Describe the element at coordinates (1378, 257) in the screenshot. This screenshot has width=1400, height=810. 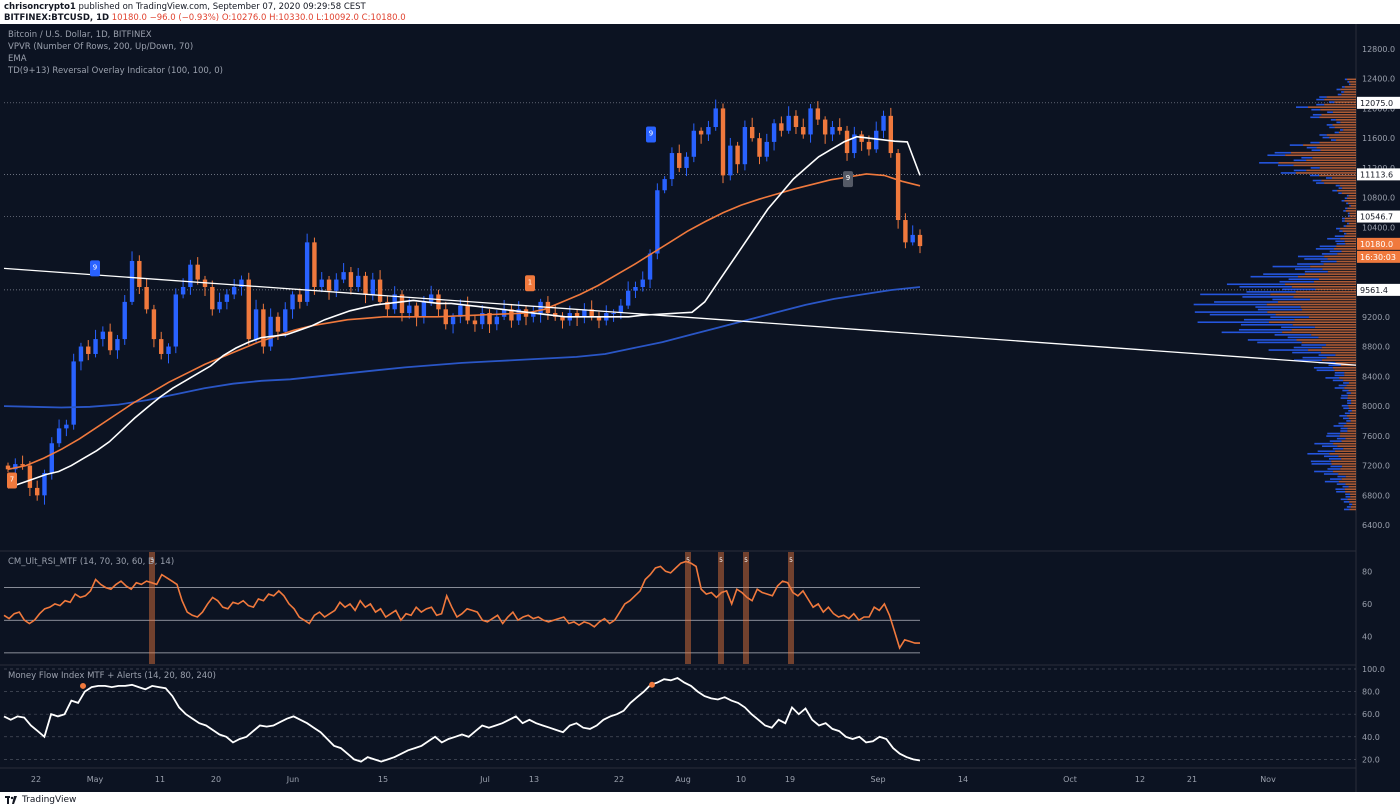
I see `countdown-label: 16:30:03` at that location.